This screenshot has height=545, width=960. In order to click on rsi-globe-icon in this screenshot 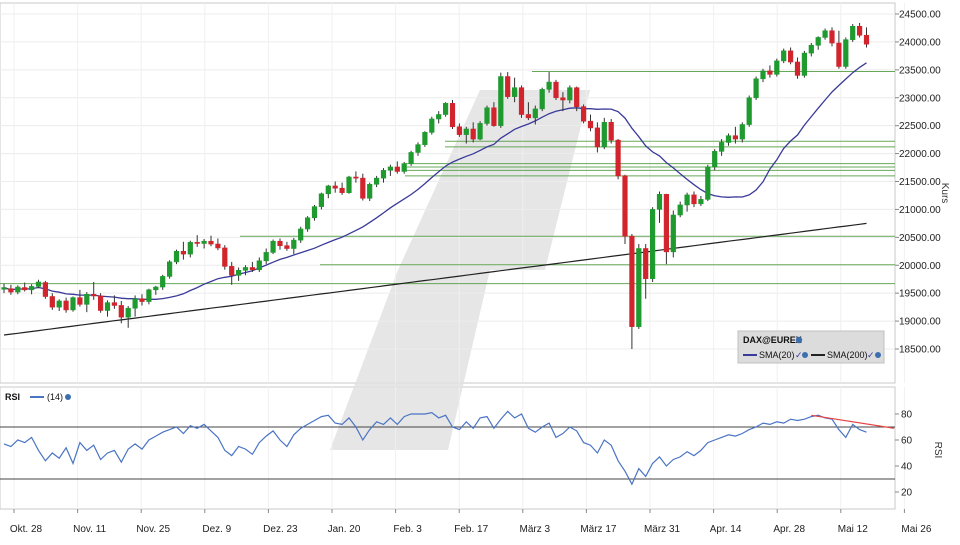, I will do `click(68, 397)`.